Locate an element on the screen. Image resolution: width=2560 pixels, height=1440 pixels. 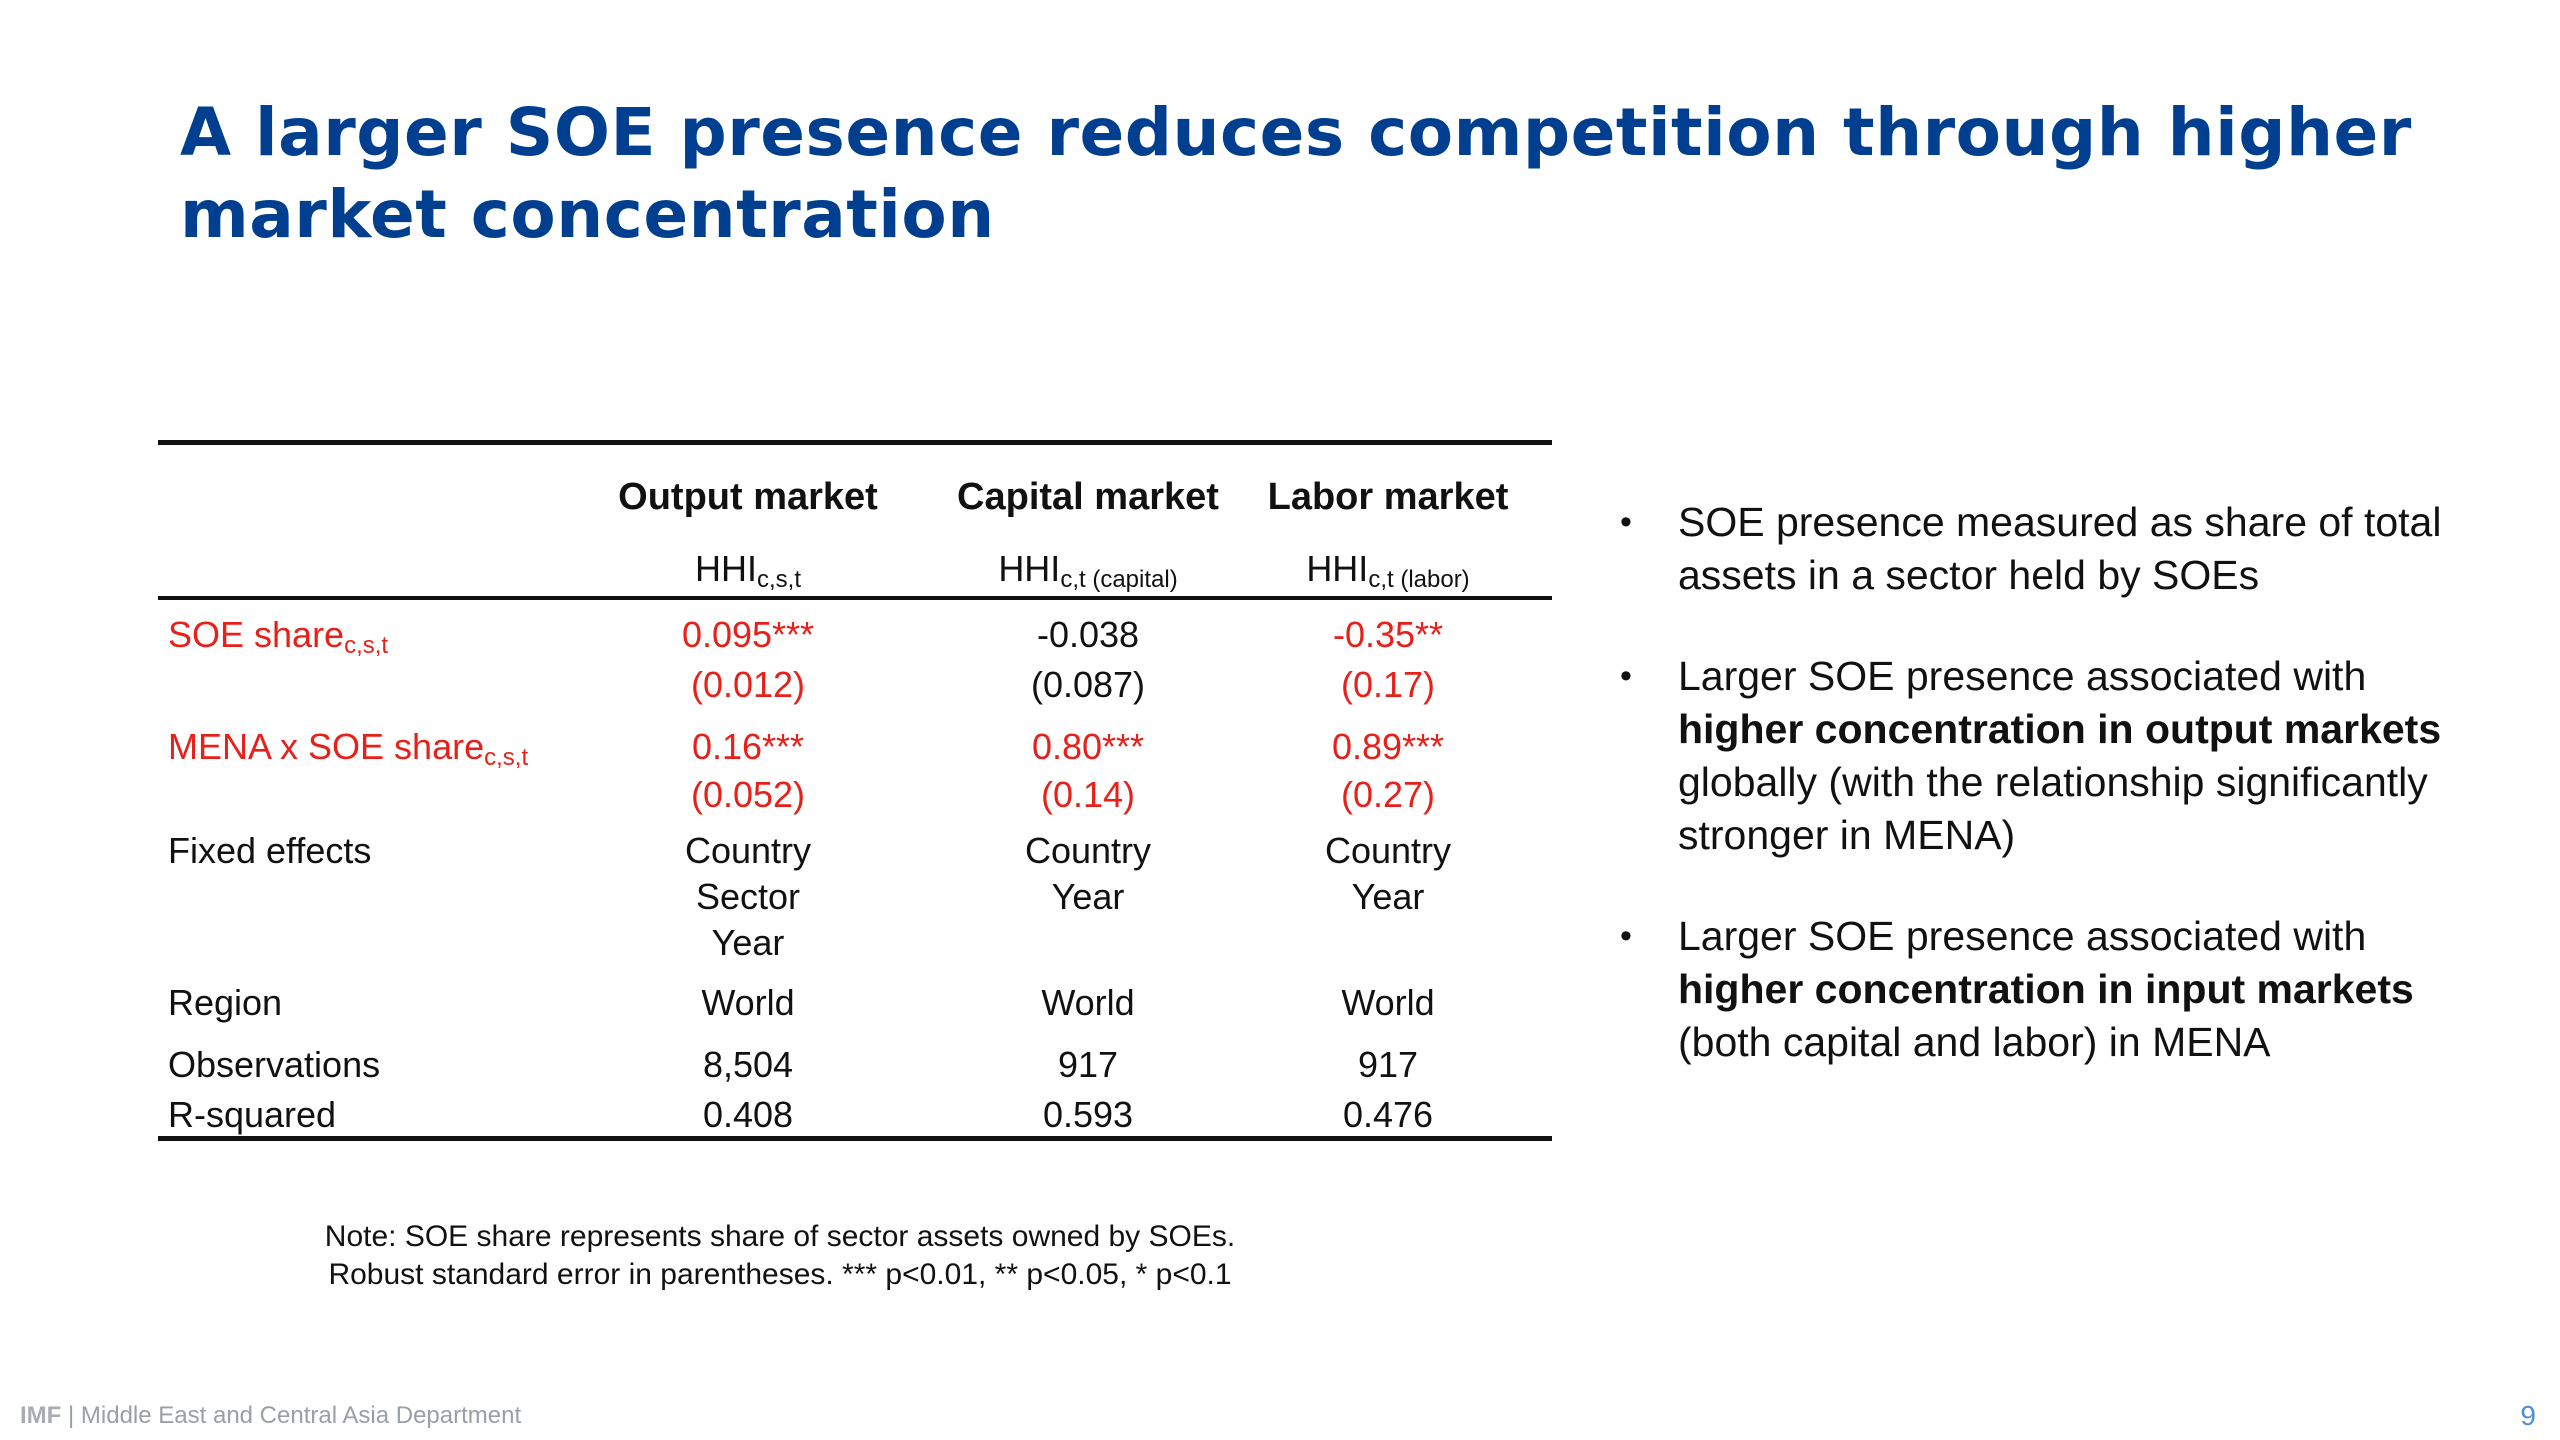
mena-soe-se-output: (0.052) is located at coordinates (748, 794).